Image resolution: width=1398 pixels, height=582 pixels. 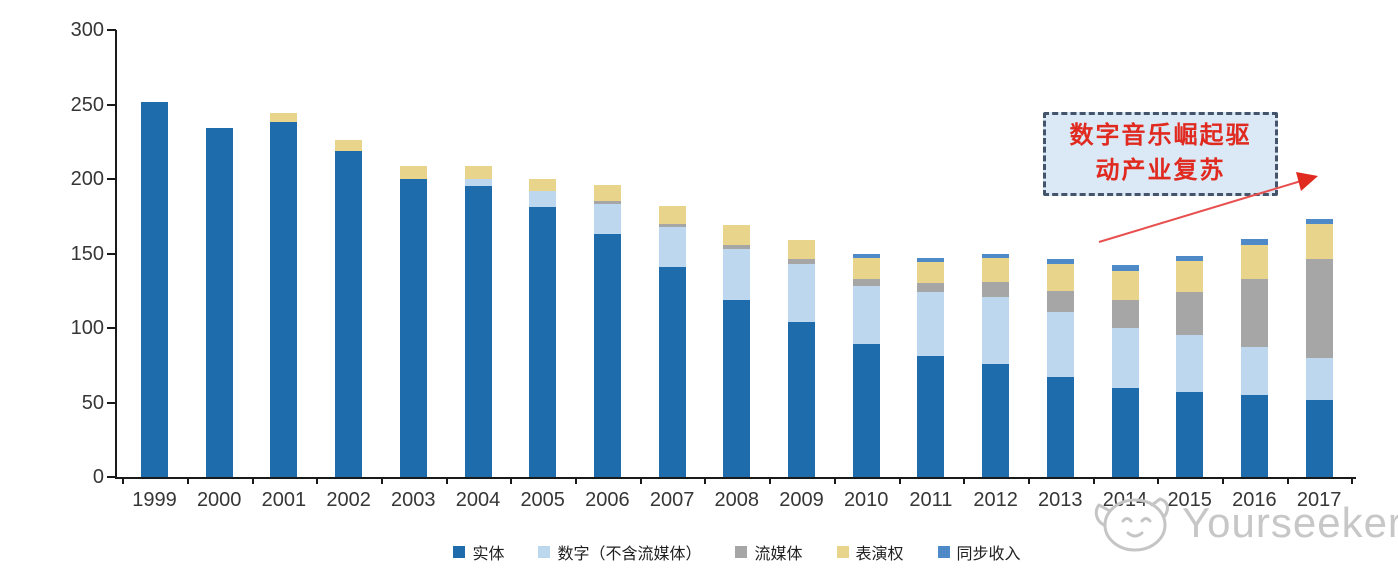 I want to click on y-tick-label: 300, so click(x=87, y=30).